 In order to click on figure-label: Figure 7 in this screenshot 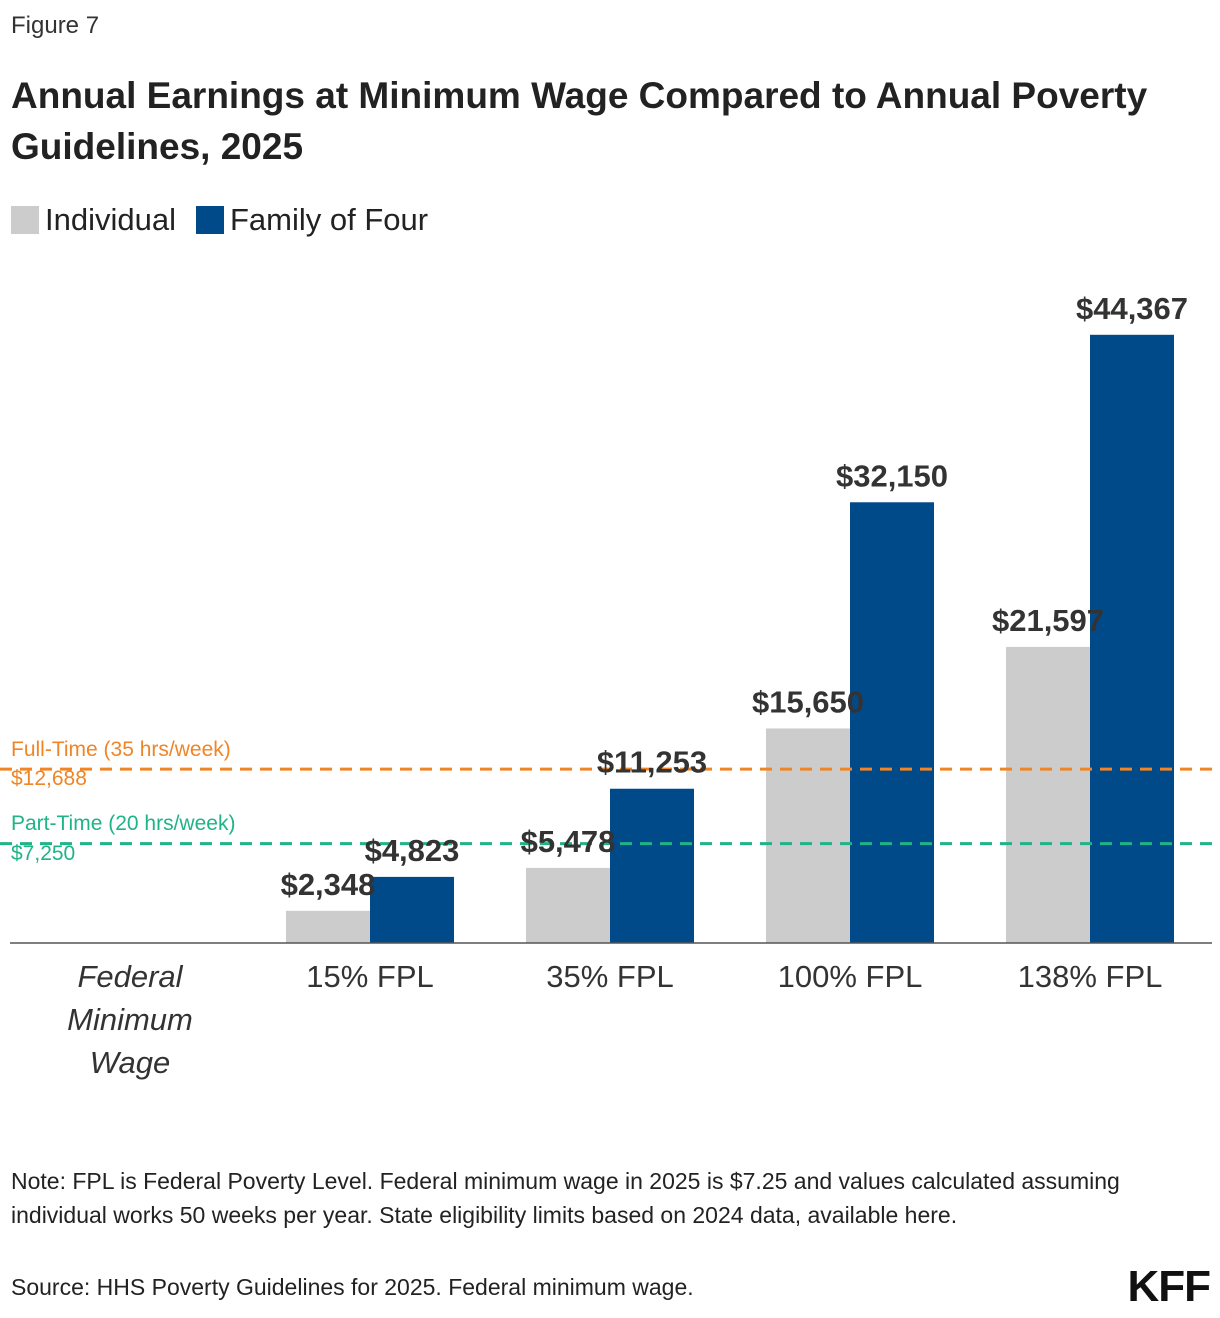, I will do `click(55, 25)`.